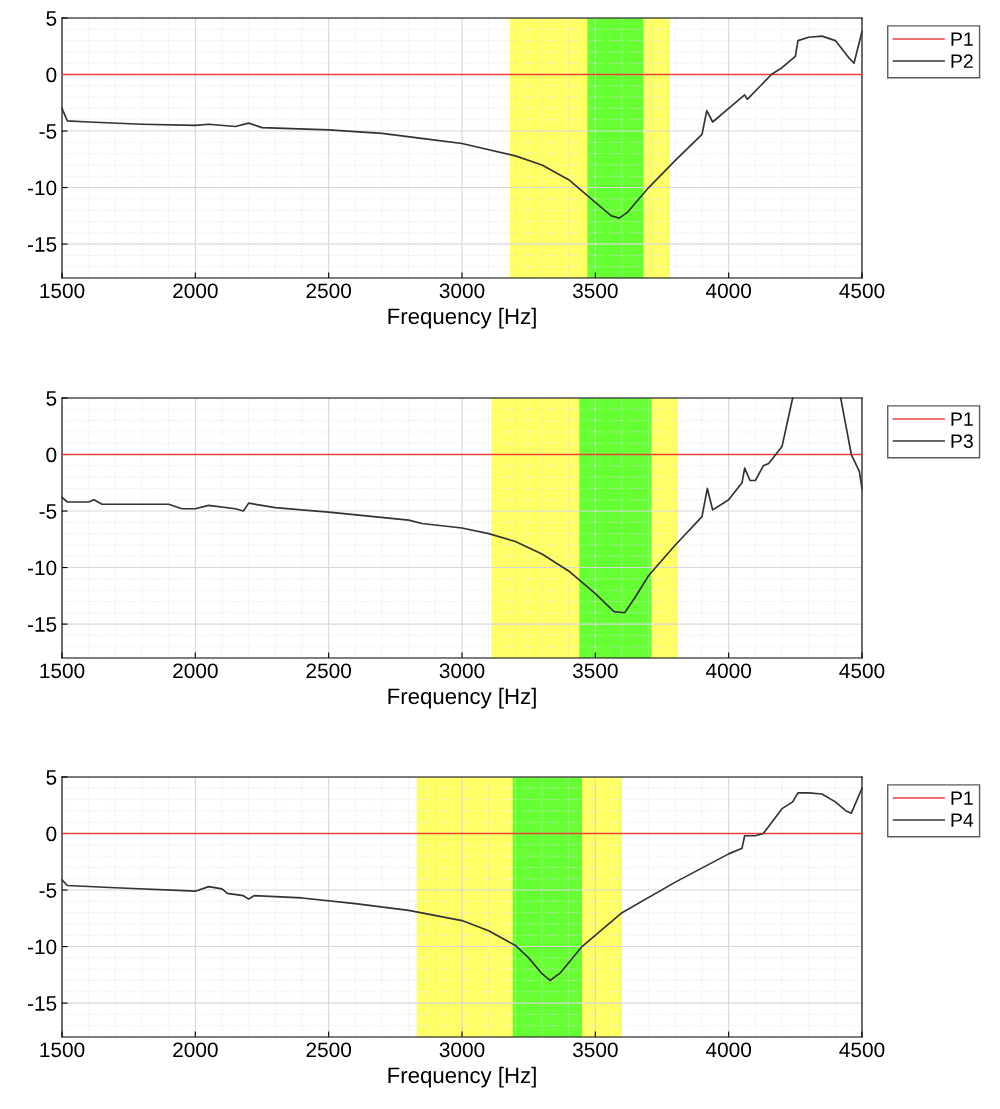 The width and height of the screenshot is (1000, 1109). I want to click on legend-label: P2, so click(962, 61).